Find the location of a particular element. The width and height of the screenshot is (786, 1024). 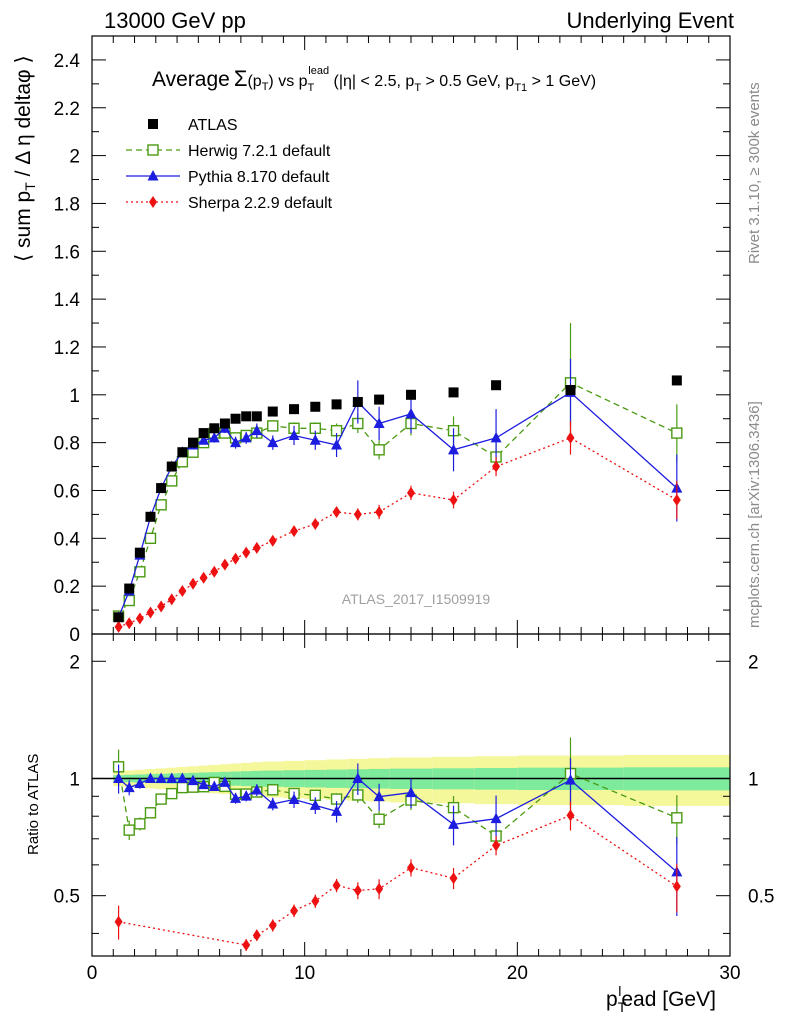

x-tick-label: 10 is located at coordinates (304, 973).